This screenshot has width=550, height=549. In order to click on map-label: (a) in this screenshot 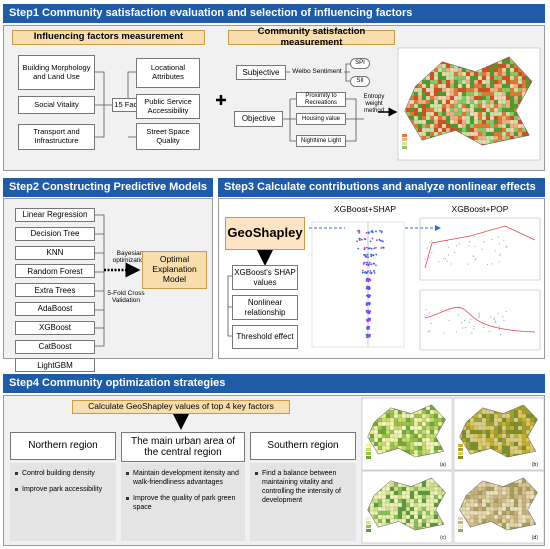, I will do `click(443, 465)`.